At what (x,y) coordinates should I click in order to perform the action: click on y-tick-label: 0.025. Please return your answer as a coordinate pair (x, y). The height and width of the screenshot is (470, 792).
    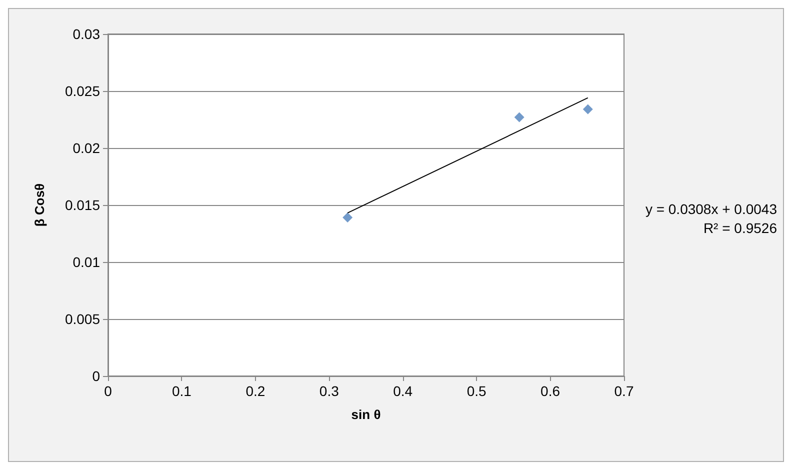
    Looking at the image, I should click on (82, 91).